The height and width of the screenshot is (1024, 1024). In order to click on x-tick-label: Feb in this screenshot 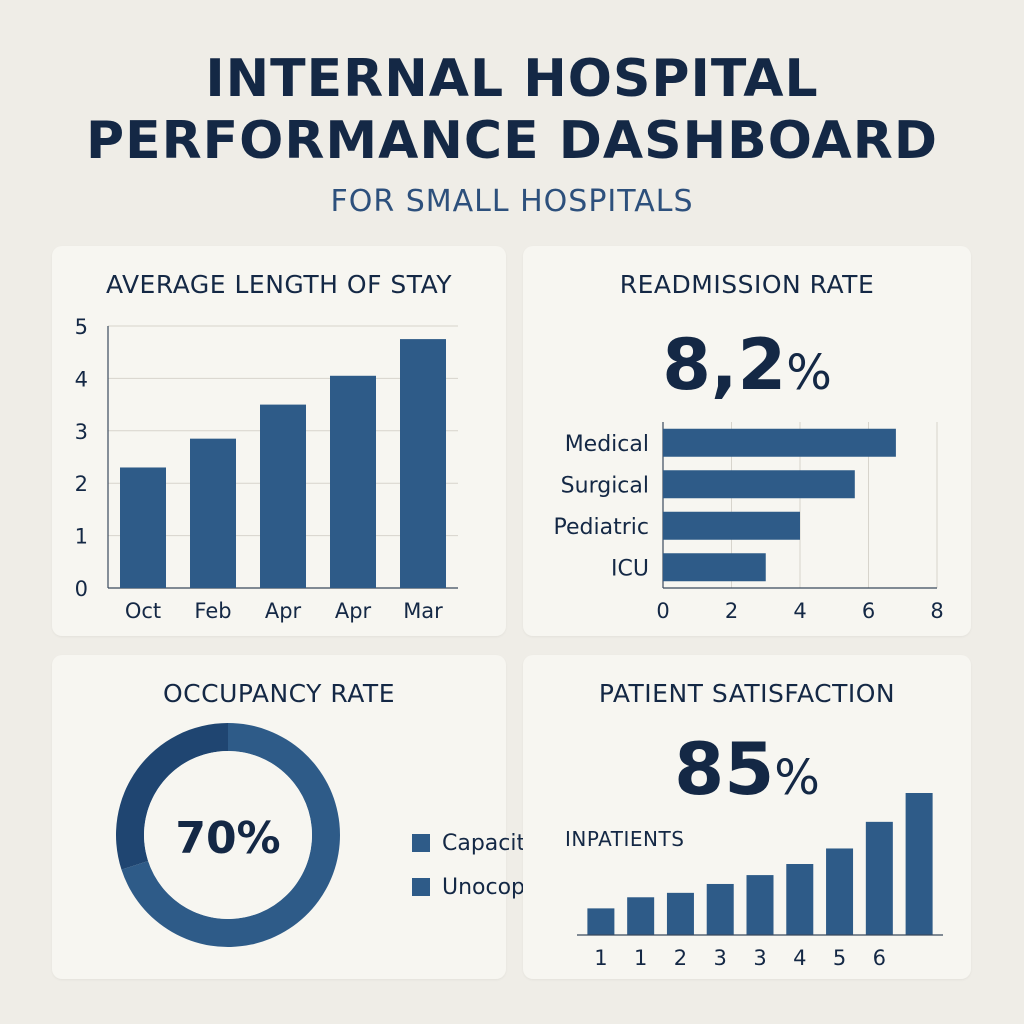, I will do `click(212, 611)`.